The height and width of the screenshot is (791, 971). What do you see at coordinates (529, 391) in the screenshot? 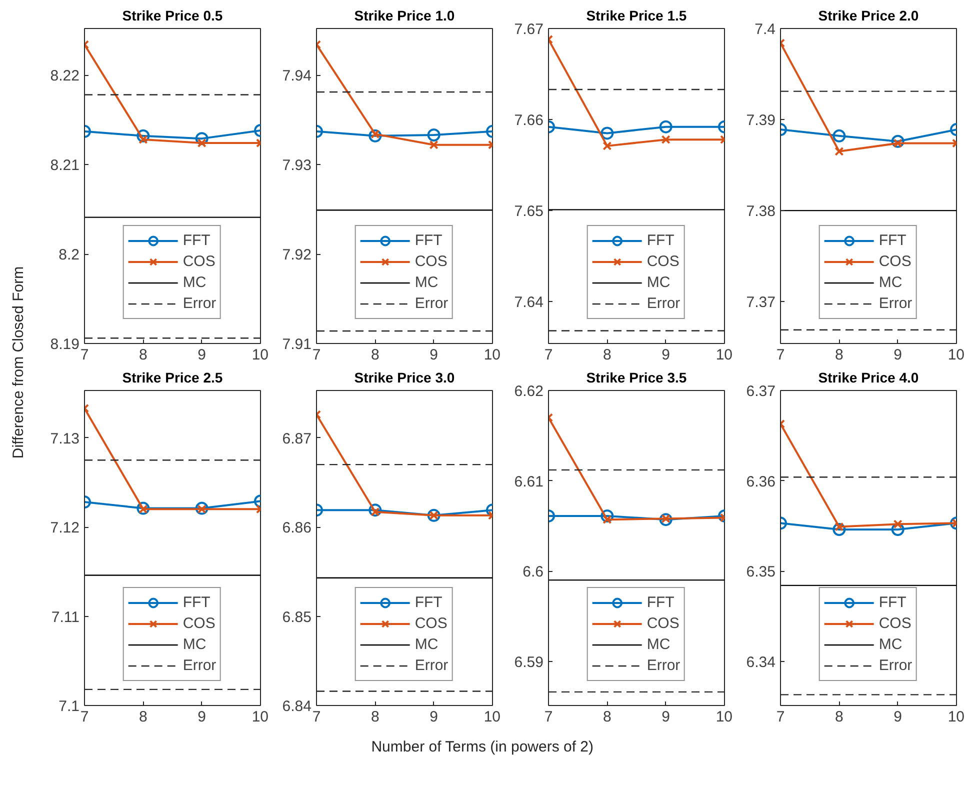
I see `y-tick-label: 6.62` at bounding box center [529, 391].